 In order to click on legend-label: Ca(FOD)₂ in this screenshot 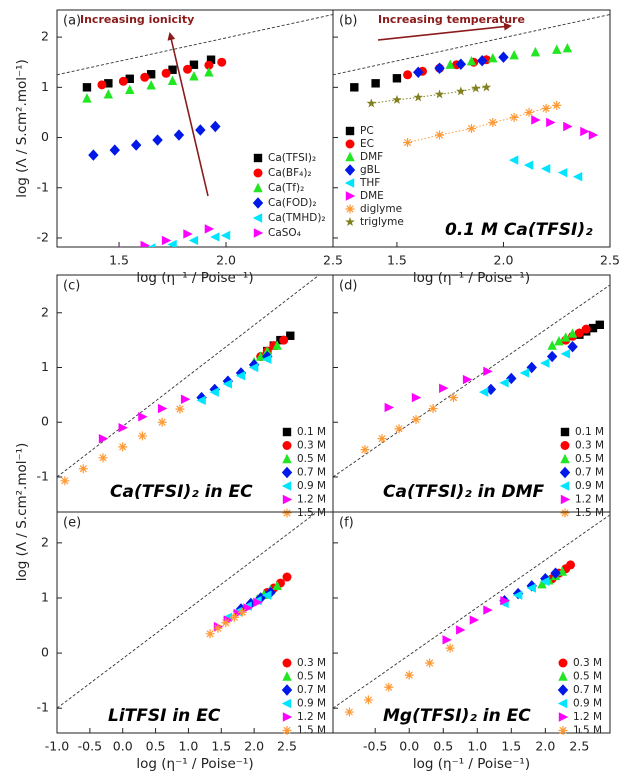, I will do `click(292, 203)`.